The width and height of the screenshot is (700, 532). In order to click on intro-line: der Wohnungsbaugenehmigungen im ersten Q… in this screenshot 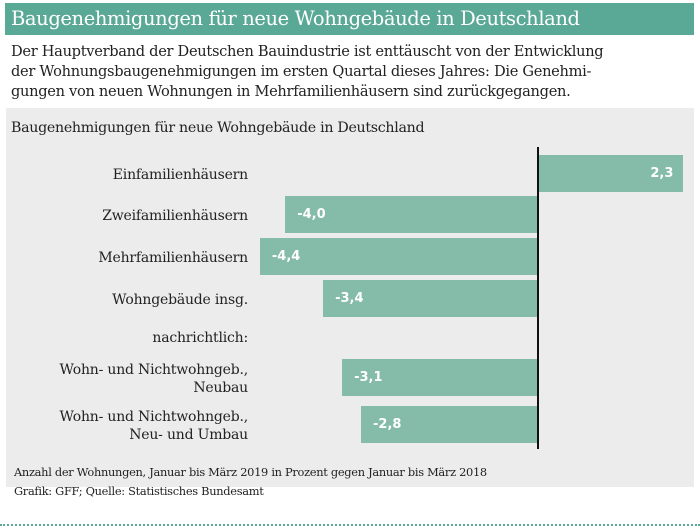, I will do `click(301, 71)`.